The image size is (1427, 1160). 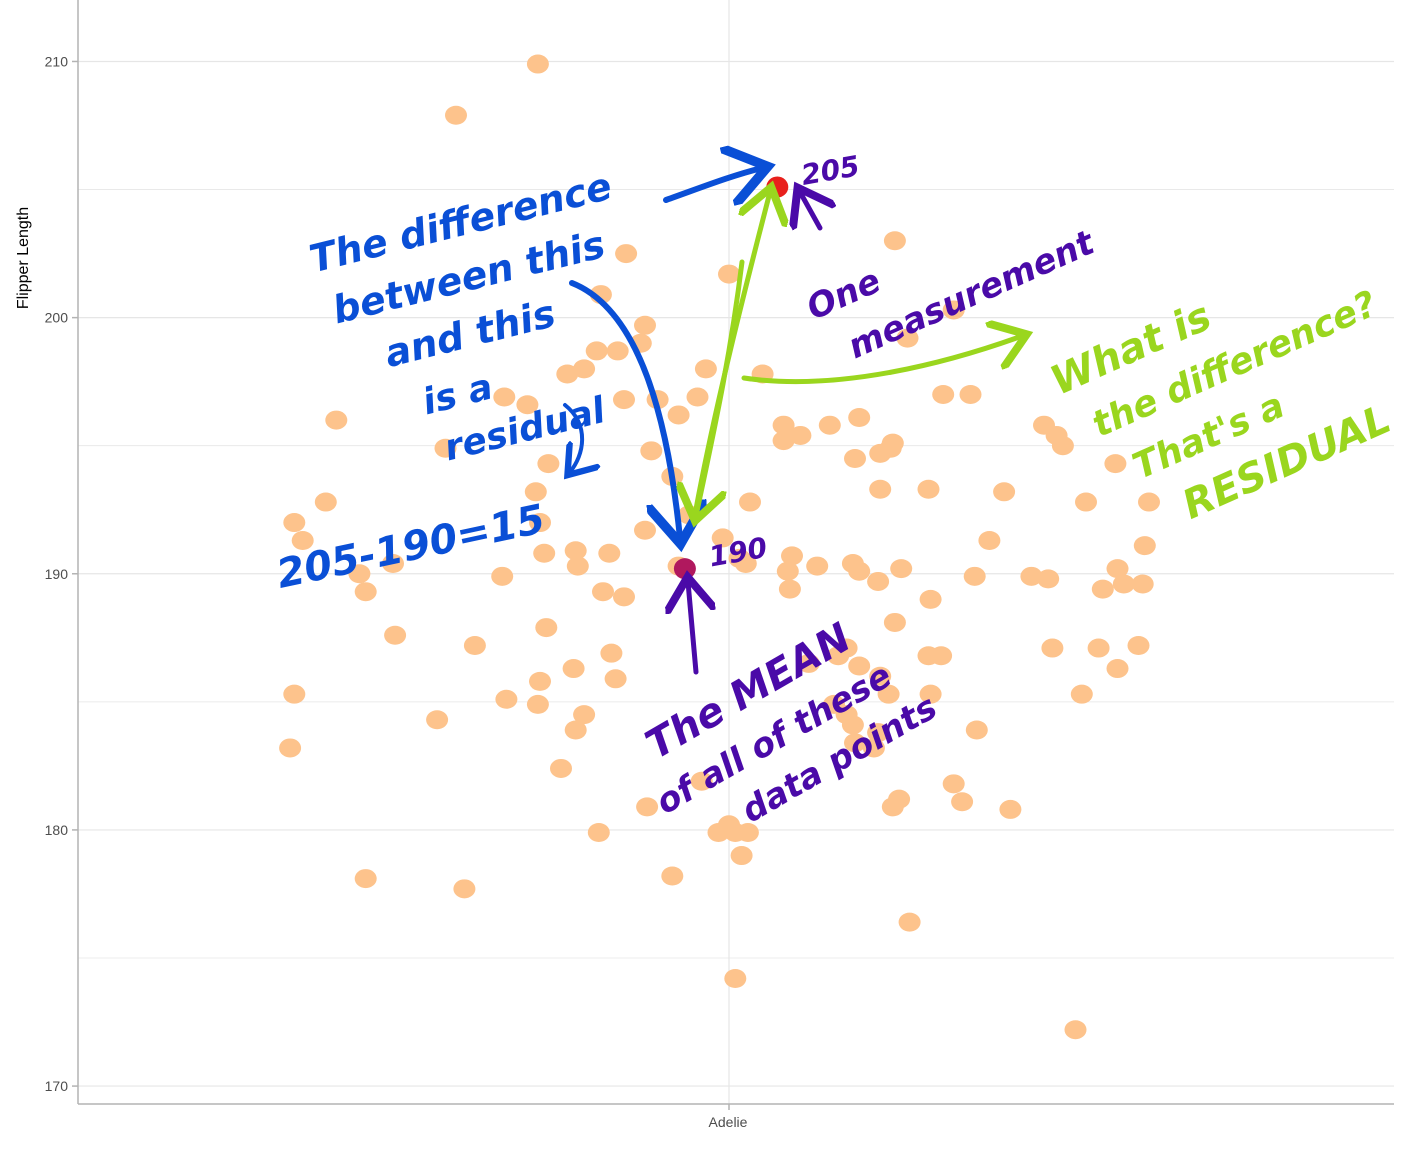 I want to click on purple-arrow-to-mean, so click(x=692, y=628).